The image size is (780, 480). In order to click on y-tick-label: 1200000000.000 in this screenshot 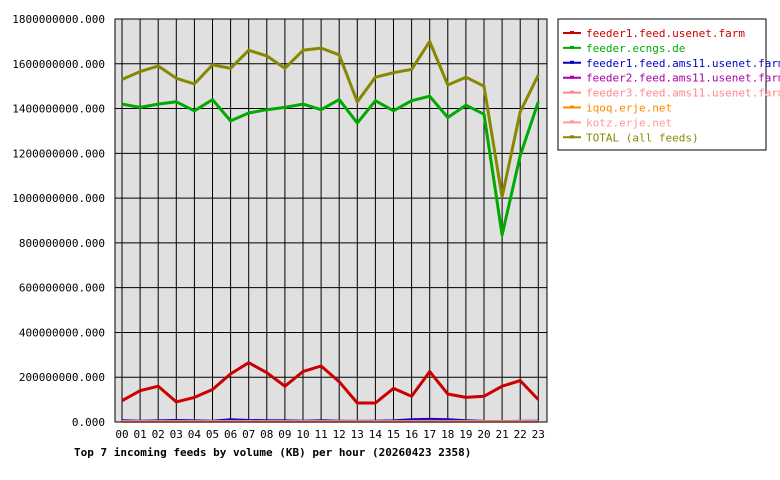, I will do `click(58, 153)`.